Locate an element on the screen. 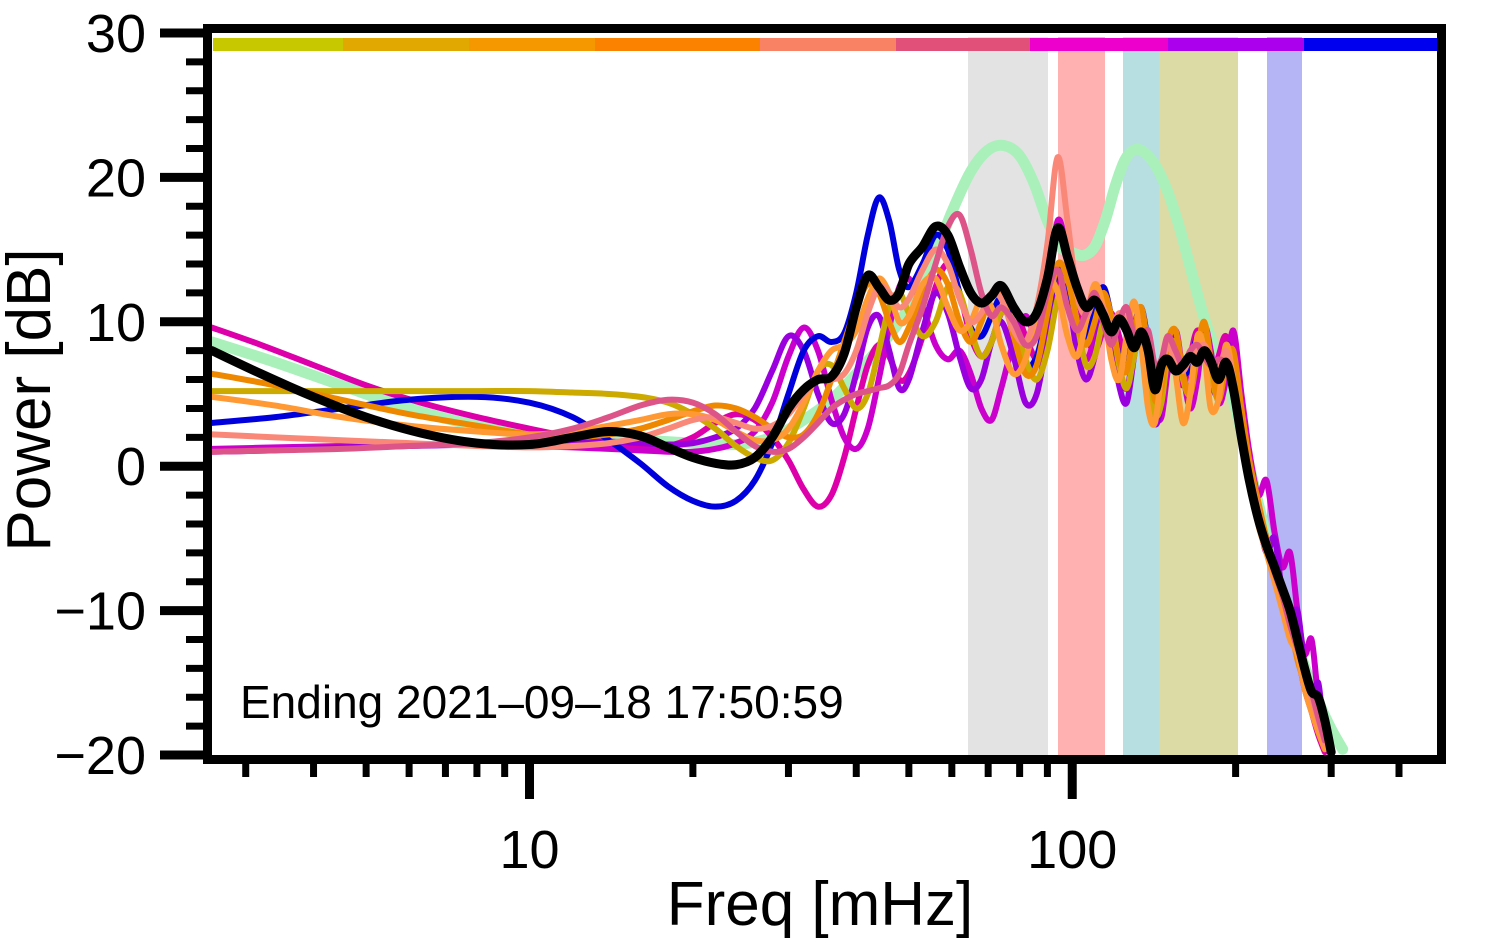  ending-timestamp-annotation: Ending 2021–09–18 17:50:59 is located at coordinates (542, 702).